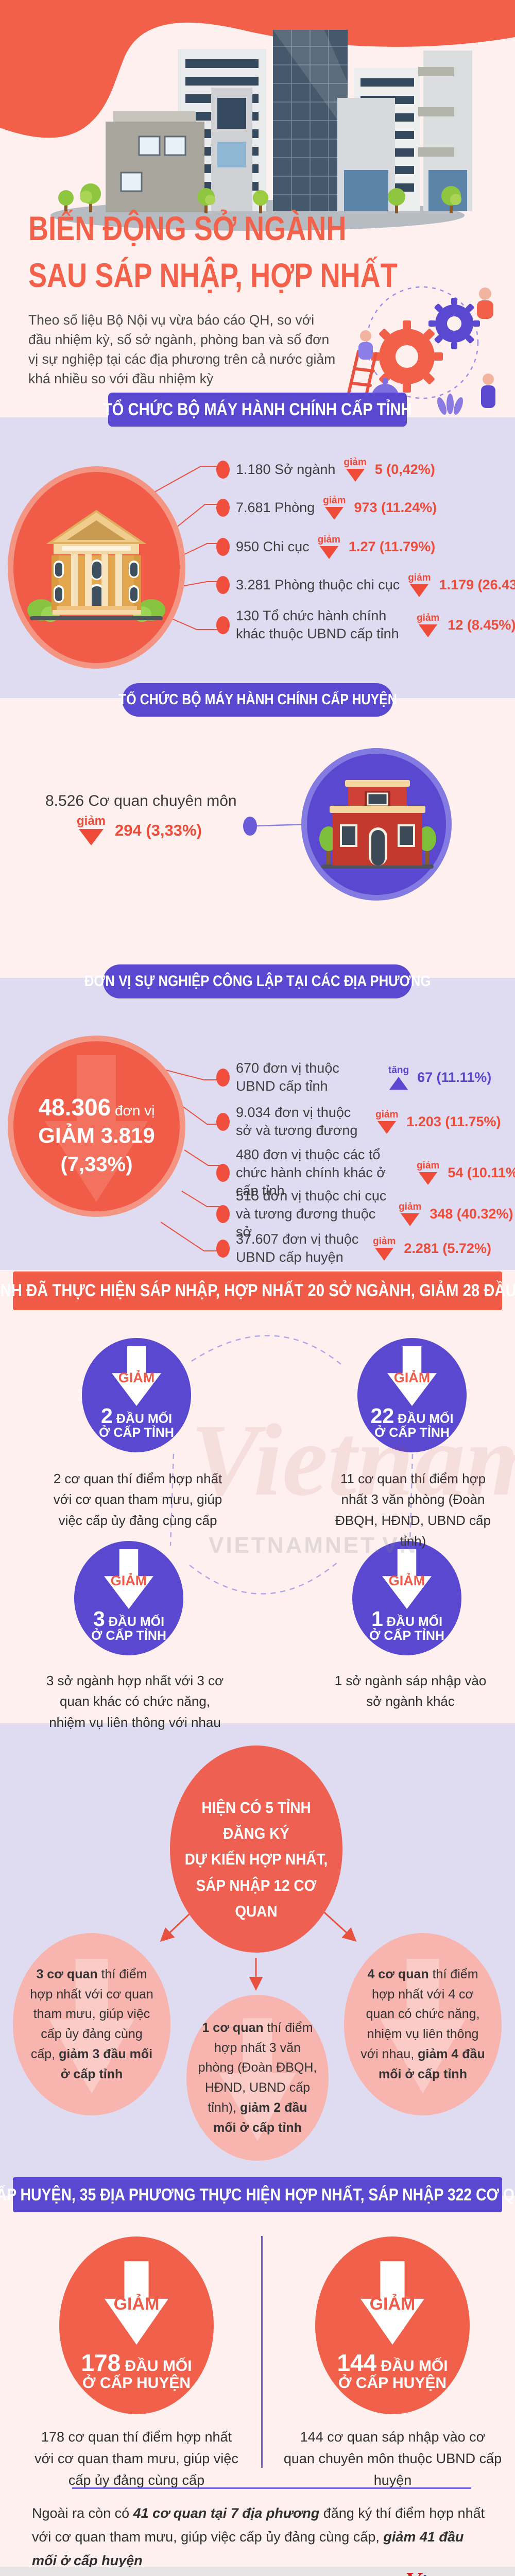 The image size is (515, 2576). What do you see at coordinates (128, 1619) in the screenshot?
I see `circle-caption-line1: 3 ĐẦU MỐI` at bounding box center [128, 1619].